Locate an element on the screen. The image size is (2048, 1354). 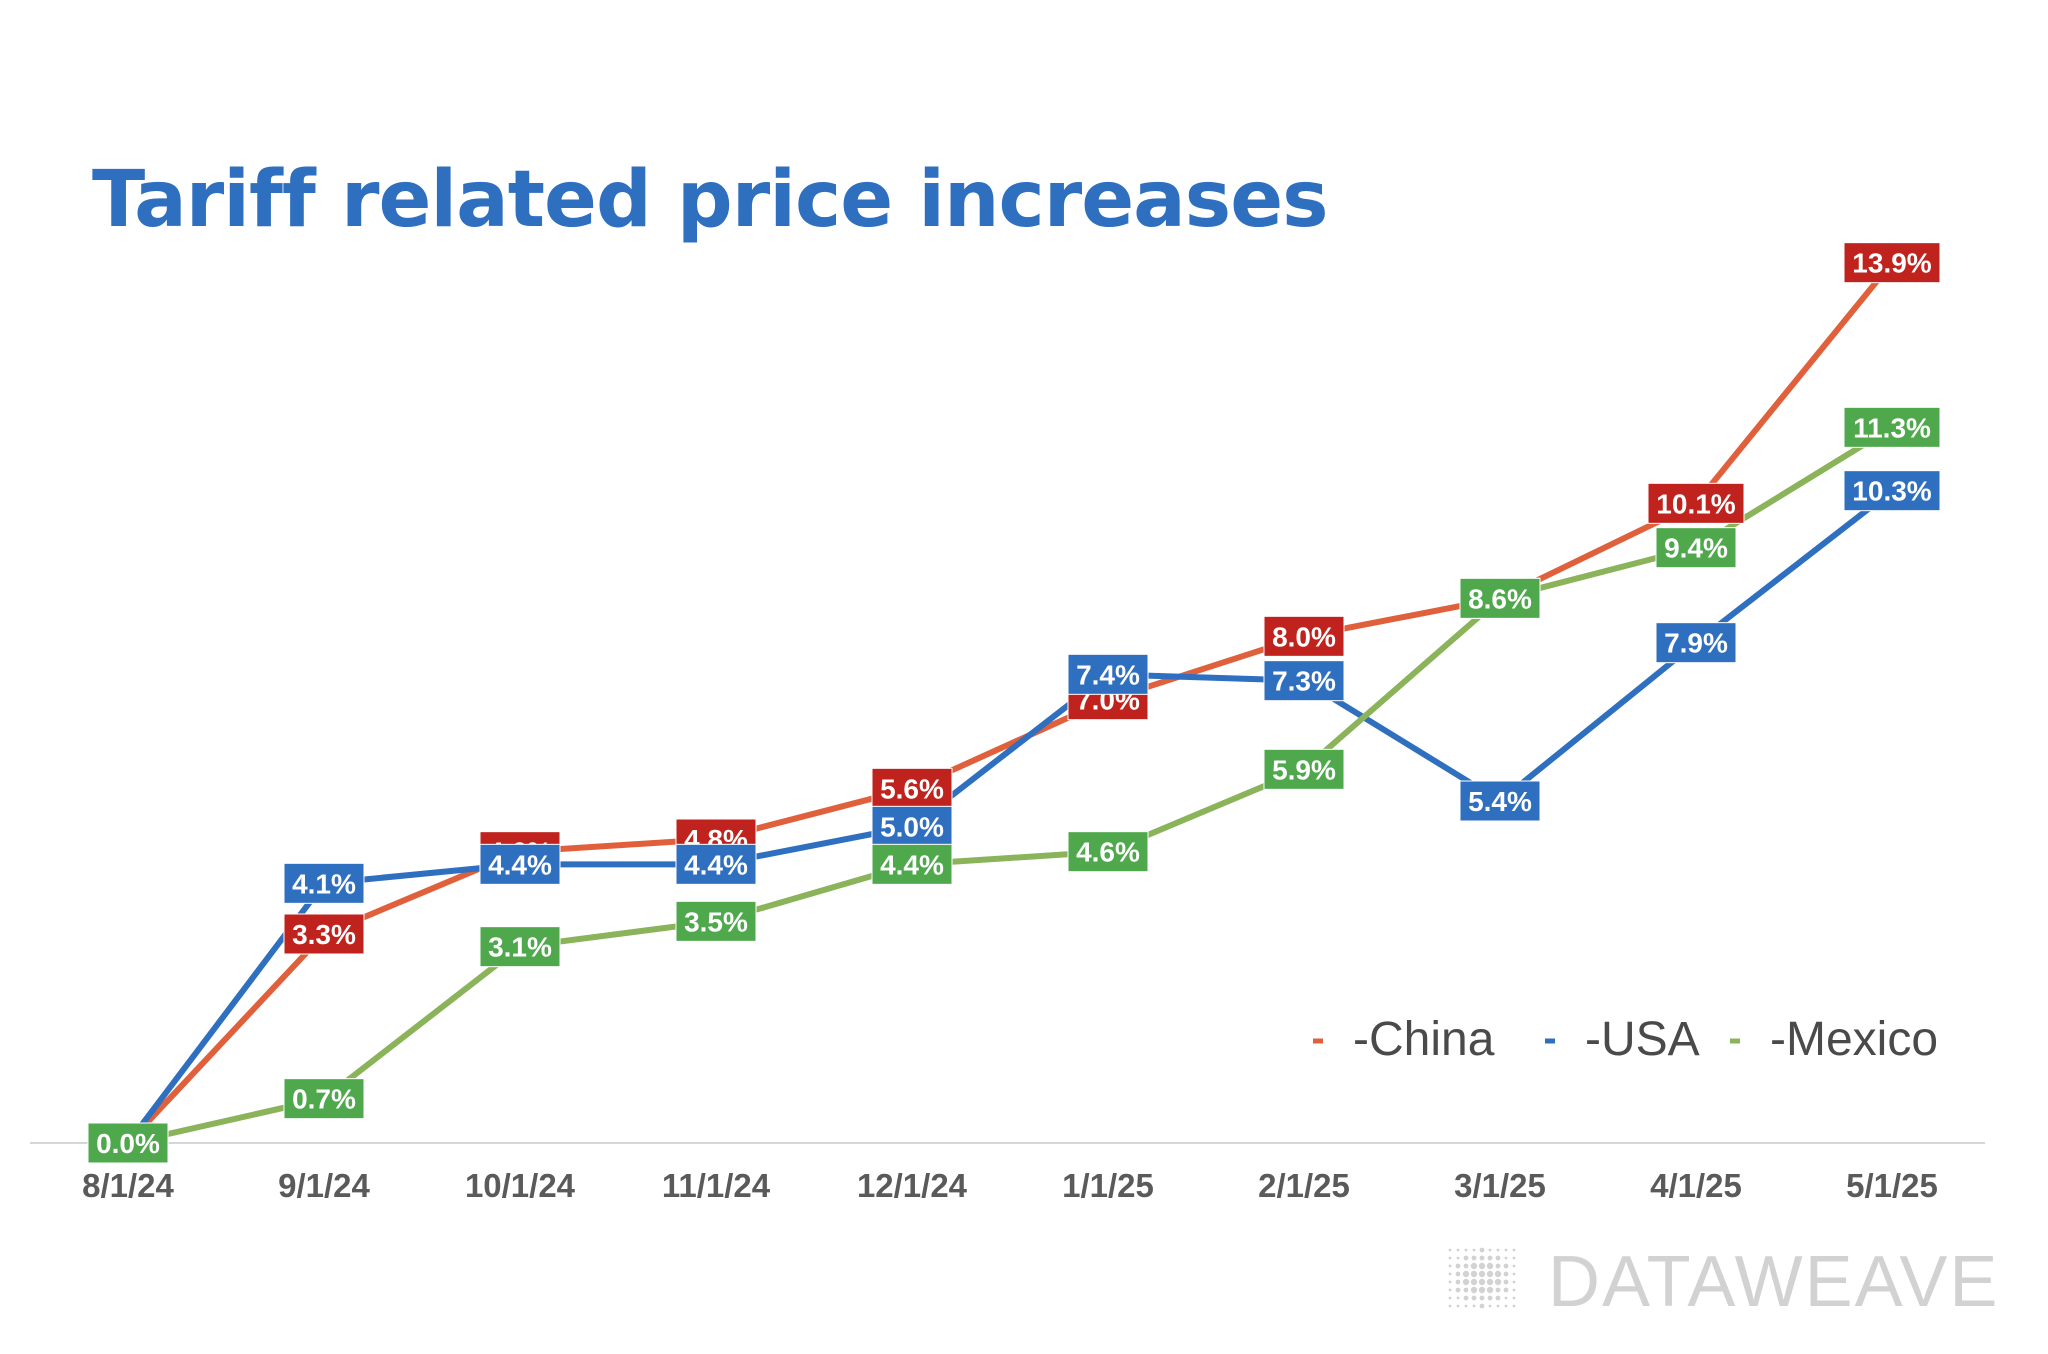
data-label-text: 4.6% is located at coordinates (1108, 852).